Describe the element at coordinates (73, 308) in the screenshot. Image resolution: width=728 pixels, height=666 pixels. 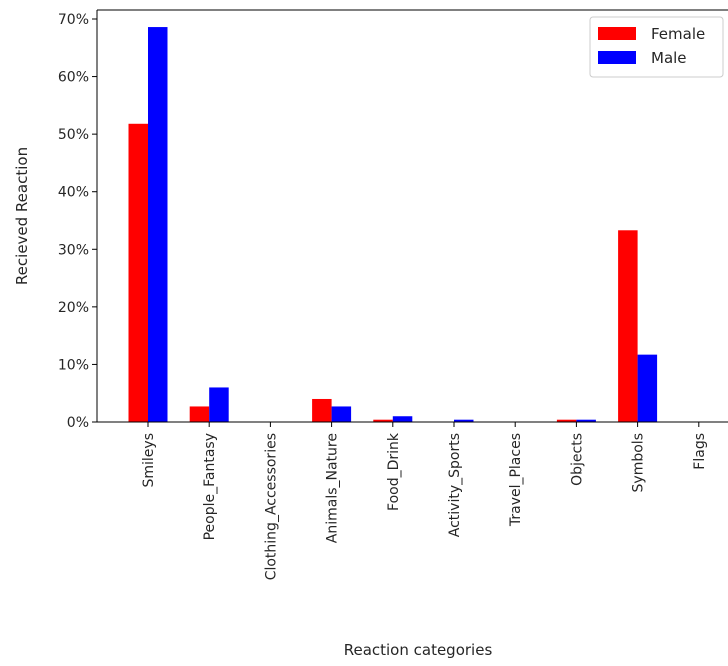
I see `y-tick-label: 20%` at that location.